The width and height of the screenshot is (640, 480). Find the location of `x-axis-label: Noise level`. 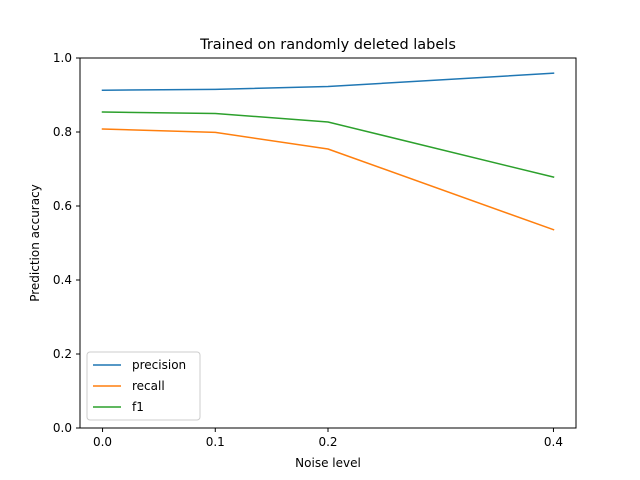

x-axis-label: Noise level is located at coordinates (328, 463).